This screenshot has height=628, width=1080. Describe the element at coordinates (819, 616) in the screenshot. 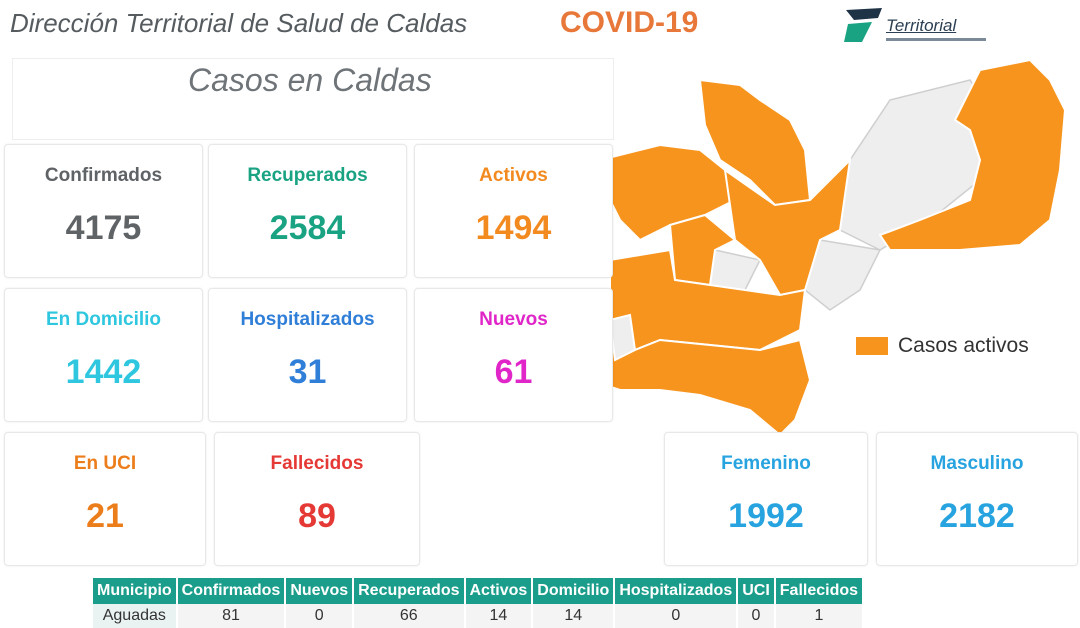

I see `table-cell: 1` at that location.